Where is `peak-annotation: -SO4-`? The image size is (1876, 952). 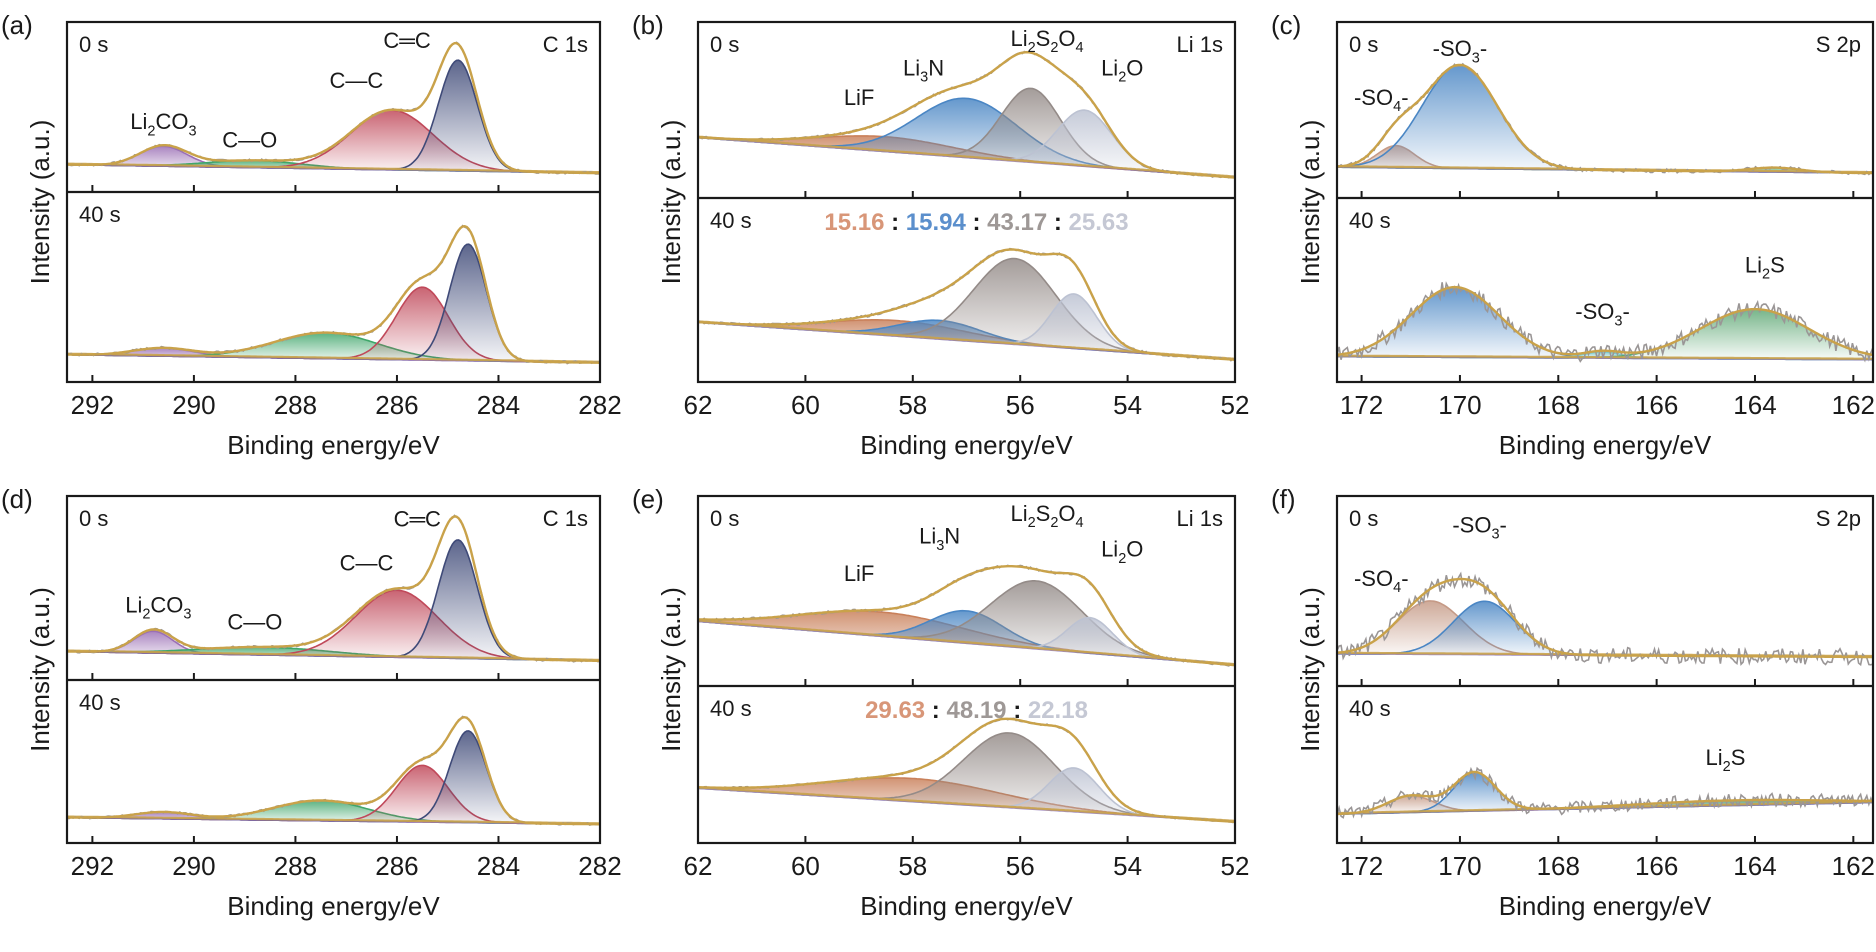
peak-annotation: -SO4- is located at coordinates (1381, 581).